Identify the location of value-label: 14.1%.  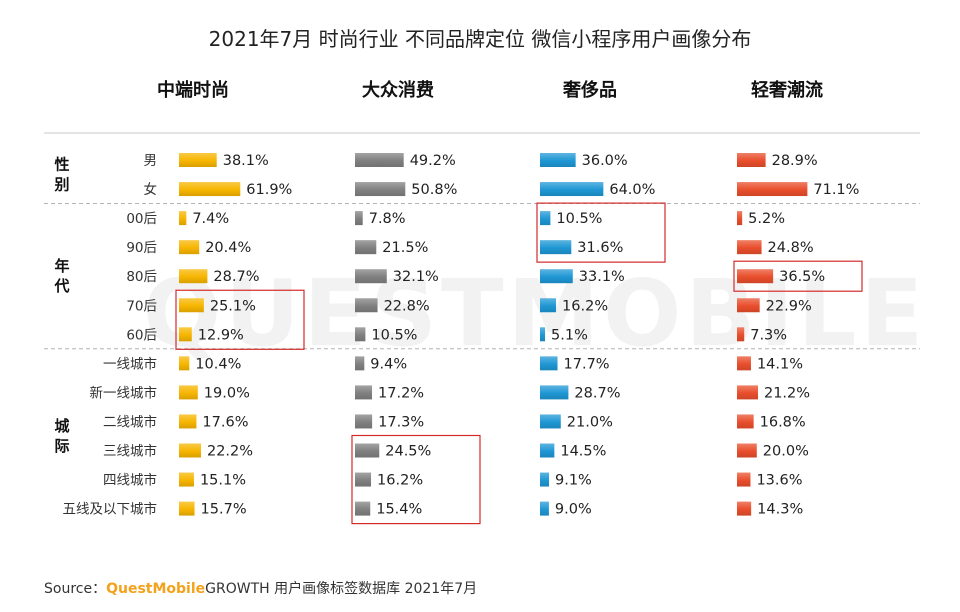
(780, 364).